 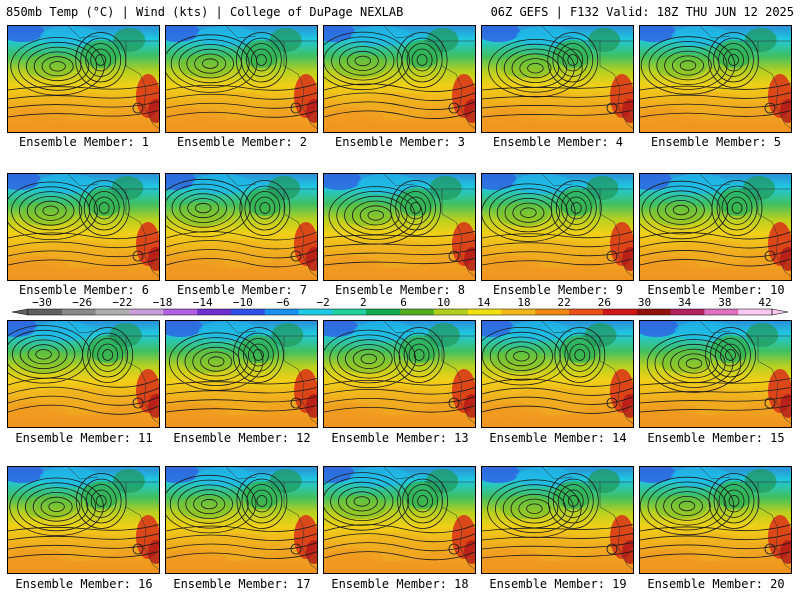 What do you see at coordinates (242, 438) in the screenshot?
I see `ensemble-member-label: Ensemble Member: 12` at bounding box center [242, 438].